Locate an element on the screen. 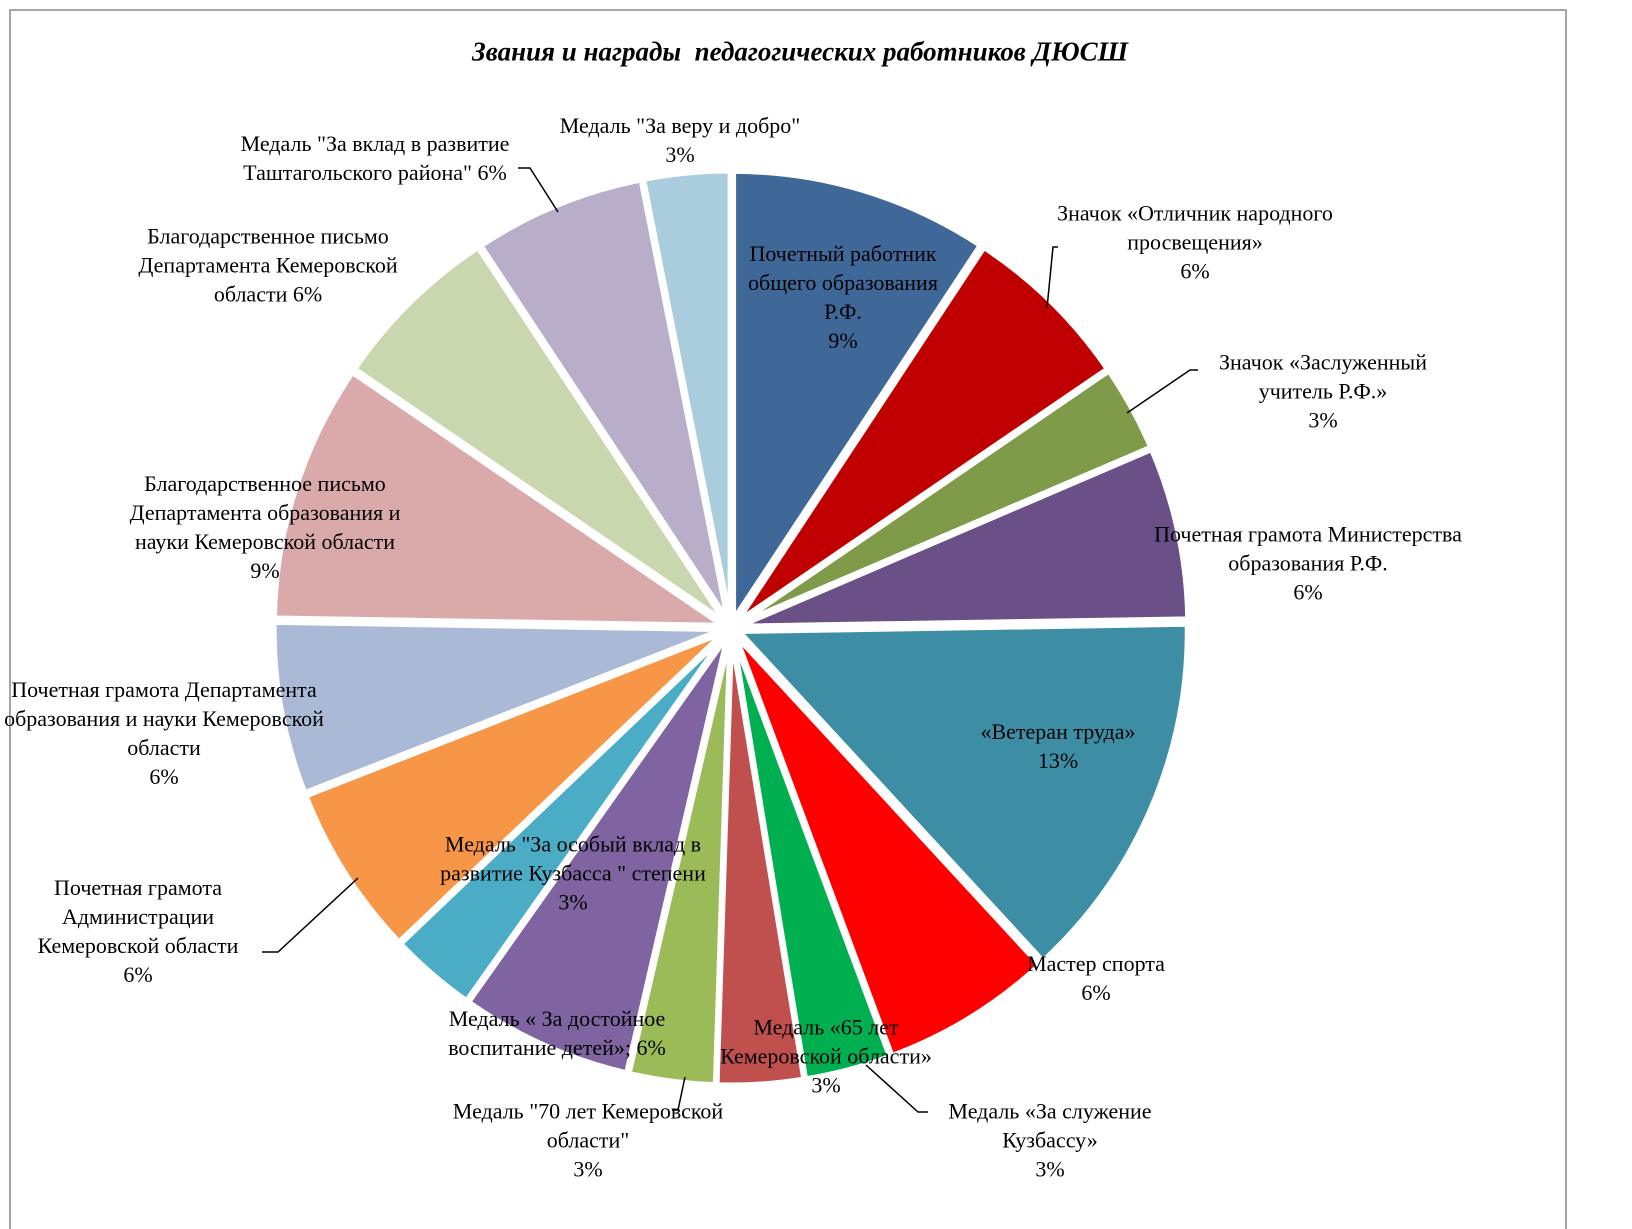 Image resolution: width=1632 pixels, height=1229 pixels. slice-label: Медаль "За веру и добро" 3% is located at coordinates (680, 140).